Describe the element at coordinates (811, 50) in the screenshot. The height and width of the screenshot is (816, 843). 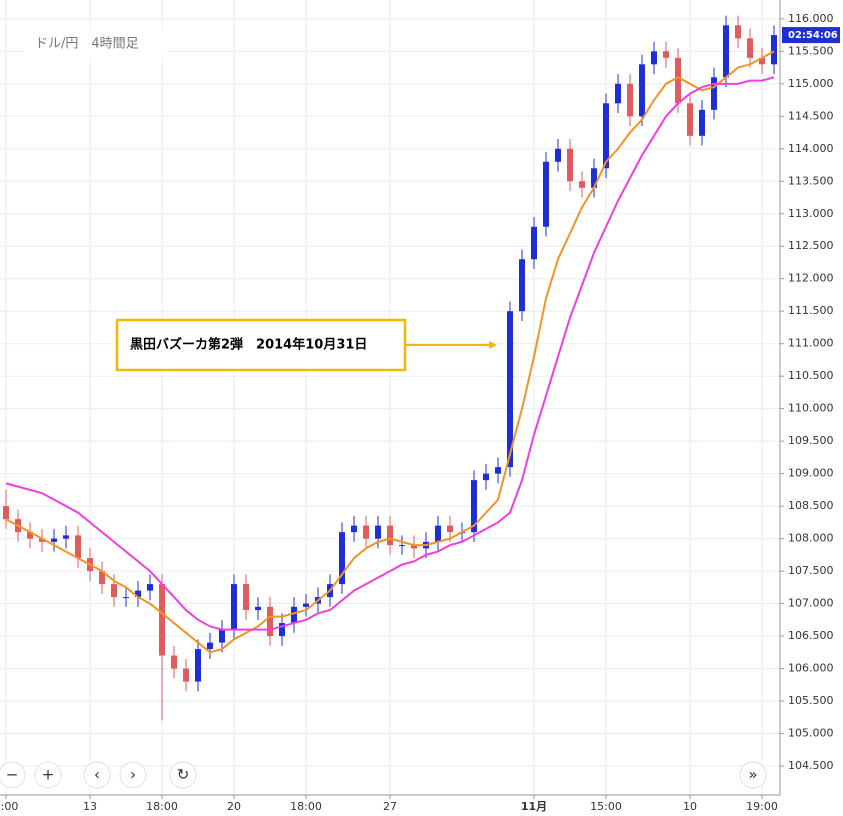
I see `y-tick-label: 115.500` at that location.